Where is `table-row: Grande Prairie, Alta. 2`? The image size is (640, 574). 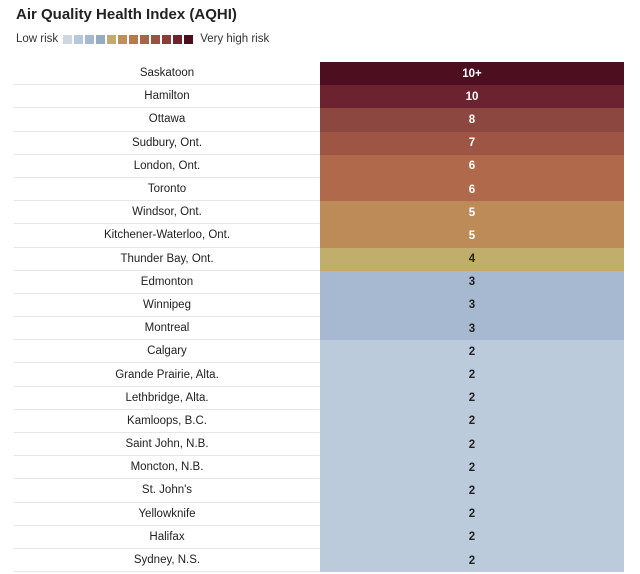
table-row: Grande Prairie, Alta. 2 is located at coordinates (320, 375).